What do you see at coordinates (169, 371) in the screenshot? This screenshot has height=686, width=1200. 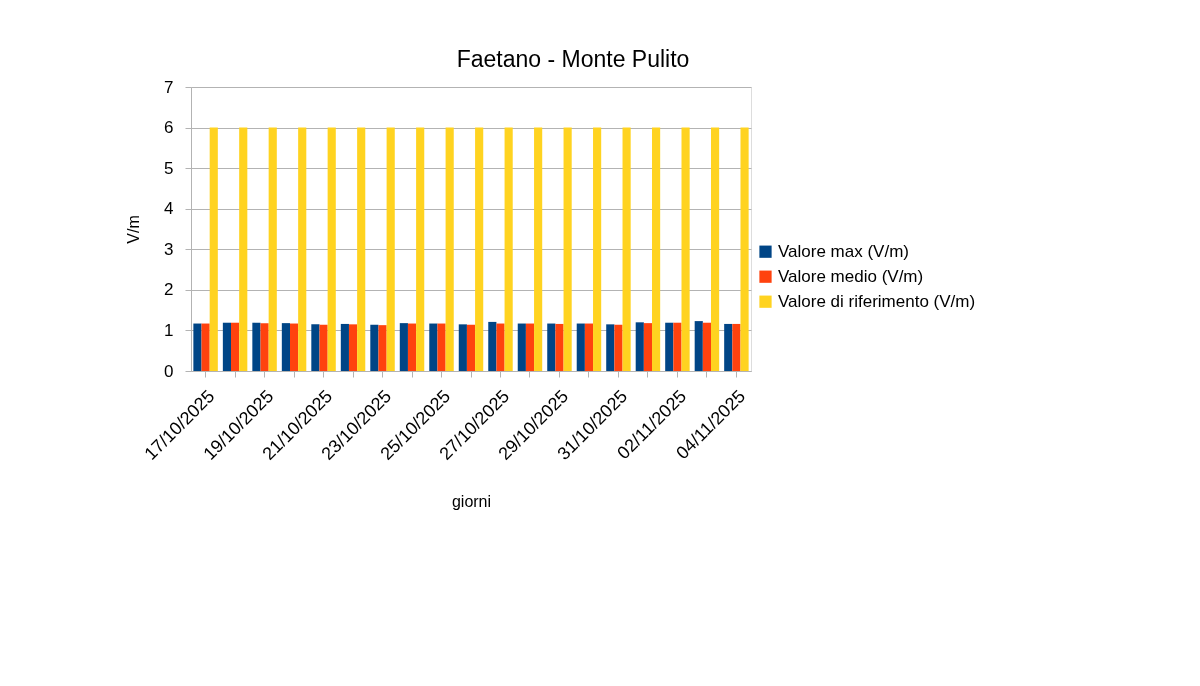 I see `y-tick-label: 0` at bounding box center [169, 371].